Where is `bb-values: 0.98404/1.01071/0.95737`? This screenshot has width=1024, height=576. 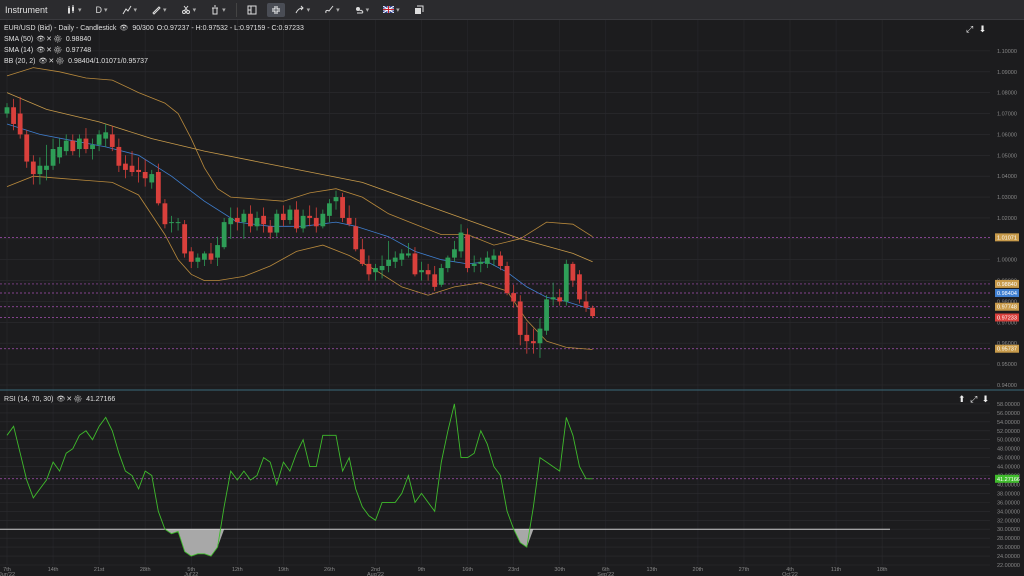 bb-values: 0.98404/1.01071/0.95737 is located at coordinates (108, 61).